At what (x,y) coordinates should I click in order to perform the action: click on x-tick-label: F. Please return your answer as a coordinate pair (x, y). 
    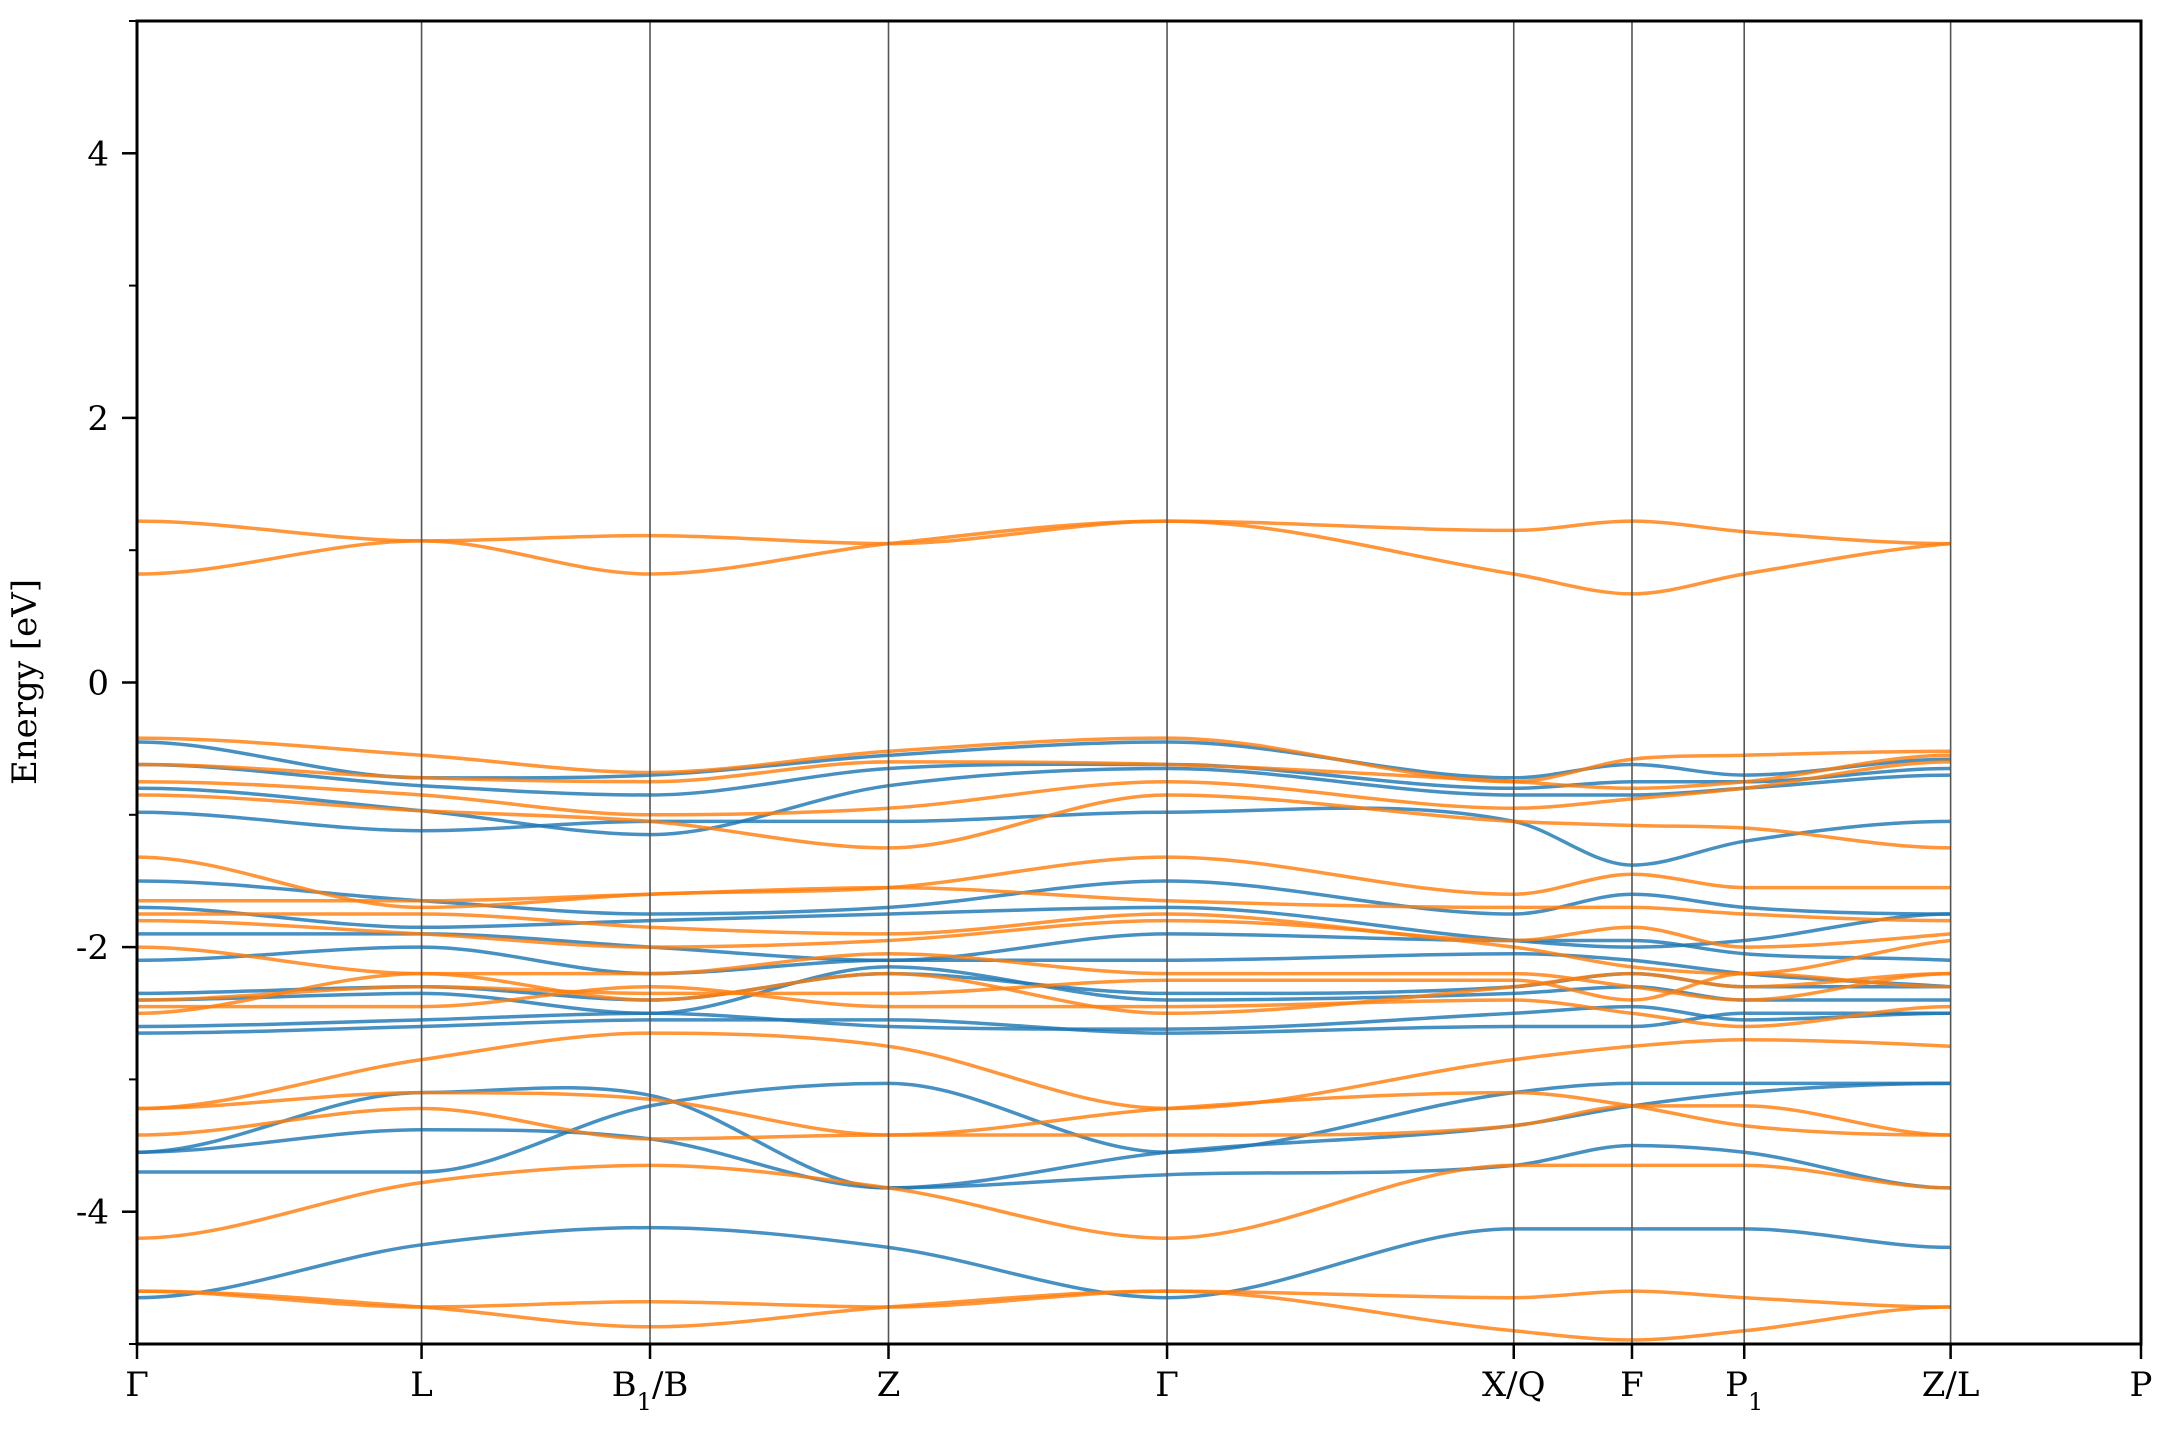
    Looking at the image, I should click on (1632, 1385).